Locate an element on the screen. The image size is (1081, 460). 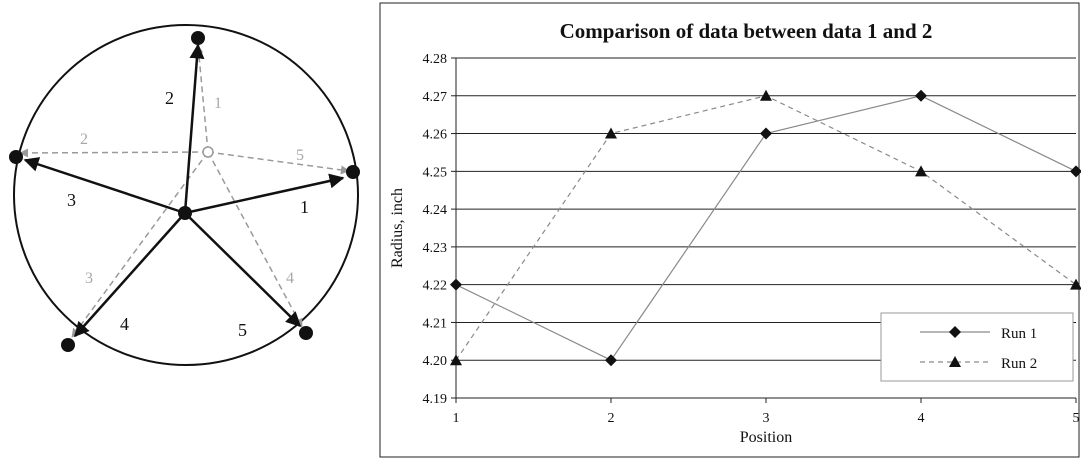
solid-label-5: 5 is located at coordinates (242, 330).